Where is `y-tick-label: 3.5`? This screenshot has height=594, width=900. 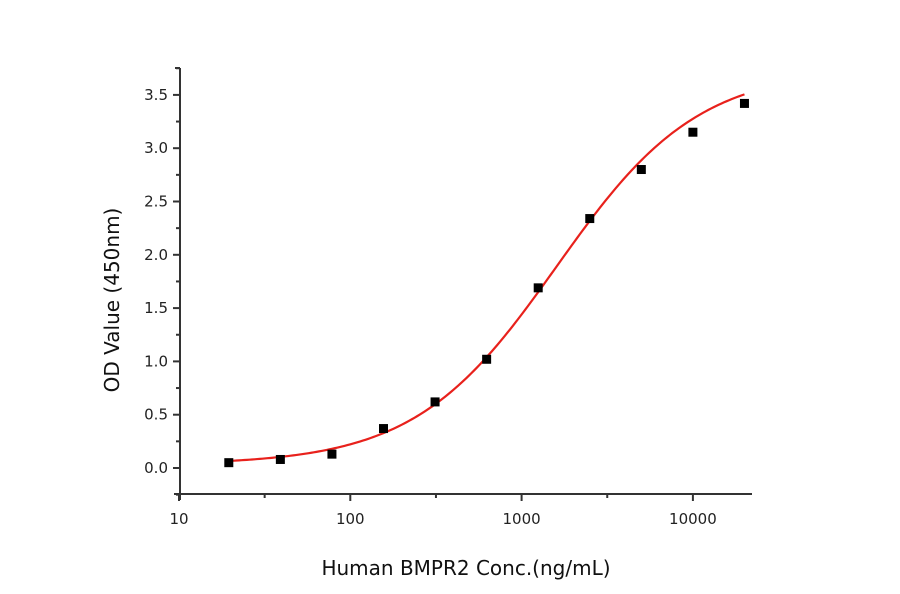
y-tick-label: 3.5 is located at coordinates (156, 95).